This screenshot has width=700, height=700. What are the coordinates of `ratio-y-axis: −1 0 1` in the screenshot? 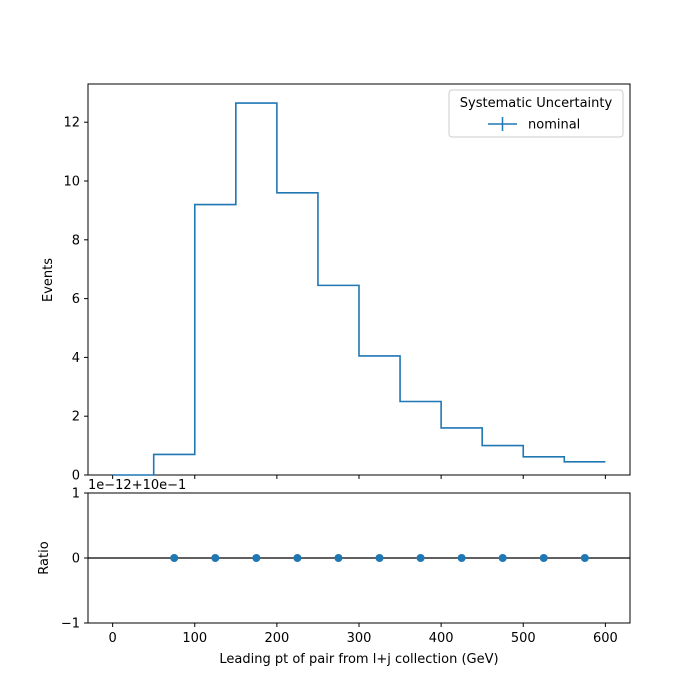 It's located at (74, 559).